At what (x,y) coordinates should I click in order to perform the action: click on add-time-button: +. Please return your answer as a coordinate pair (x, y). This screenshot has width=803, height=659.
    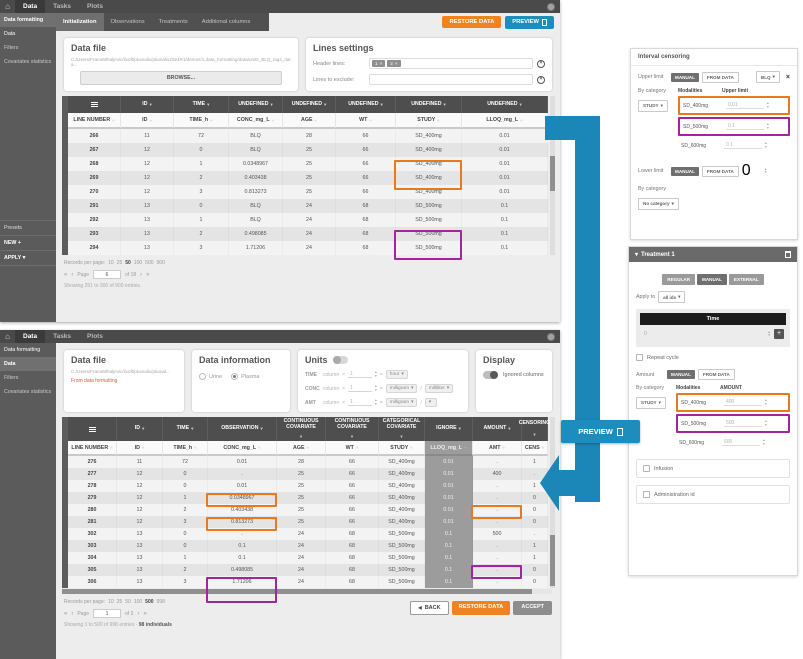
    Looking at the image, I should click on (779, 334).